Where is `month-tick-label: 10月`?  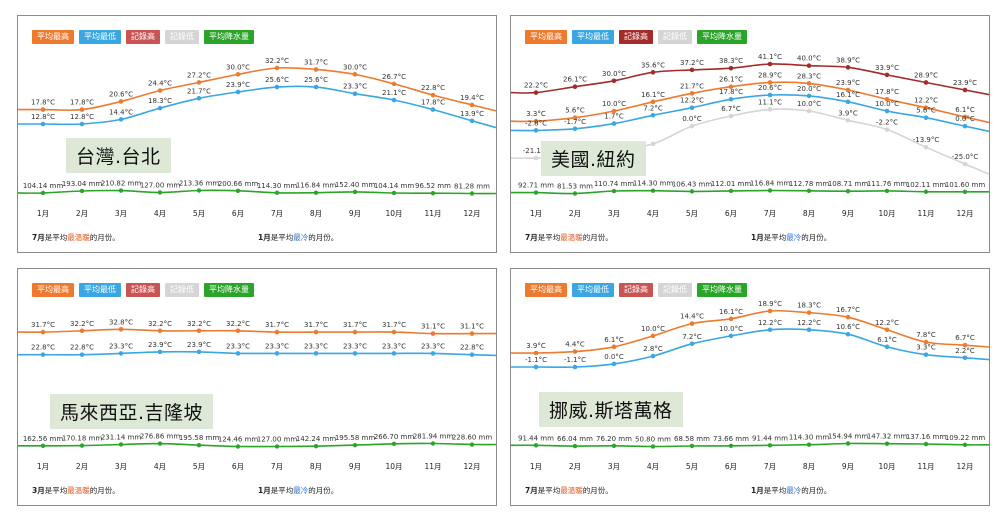 month-tick-label: 10月 is located at coordinates (886, 466).